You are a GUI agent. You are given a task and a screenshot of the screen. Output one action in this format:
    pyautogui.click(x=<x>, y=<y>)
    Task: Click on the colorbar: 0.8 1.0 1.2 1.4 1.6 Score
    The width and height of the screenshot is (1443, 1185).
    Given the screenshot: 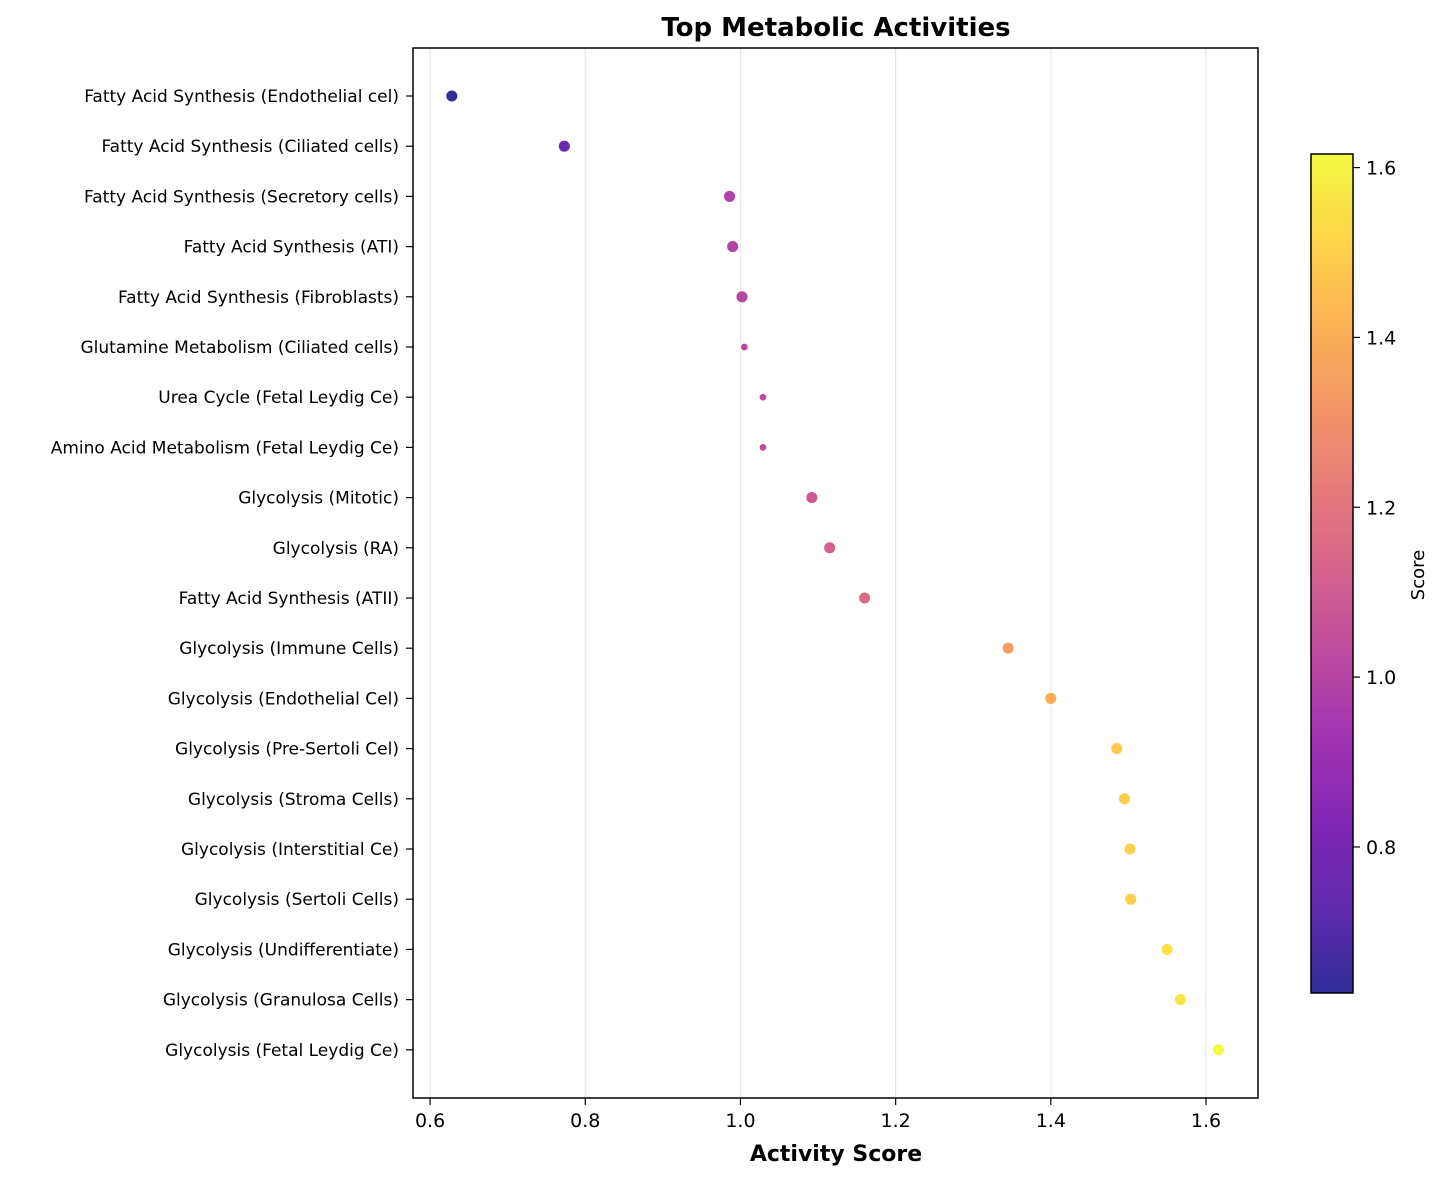 What is the action you would take?
    pyautogui.click(x=1369, y=573)
    